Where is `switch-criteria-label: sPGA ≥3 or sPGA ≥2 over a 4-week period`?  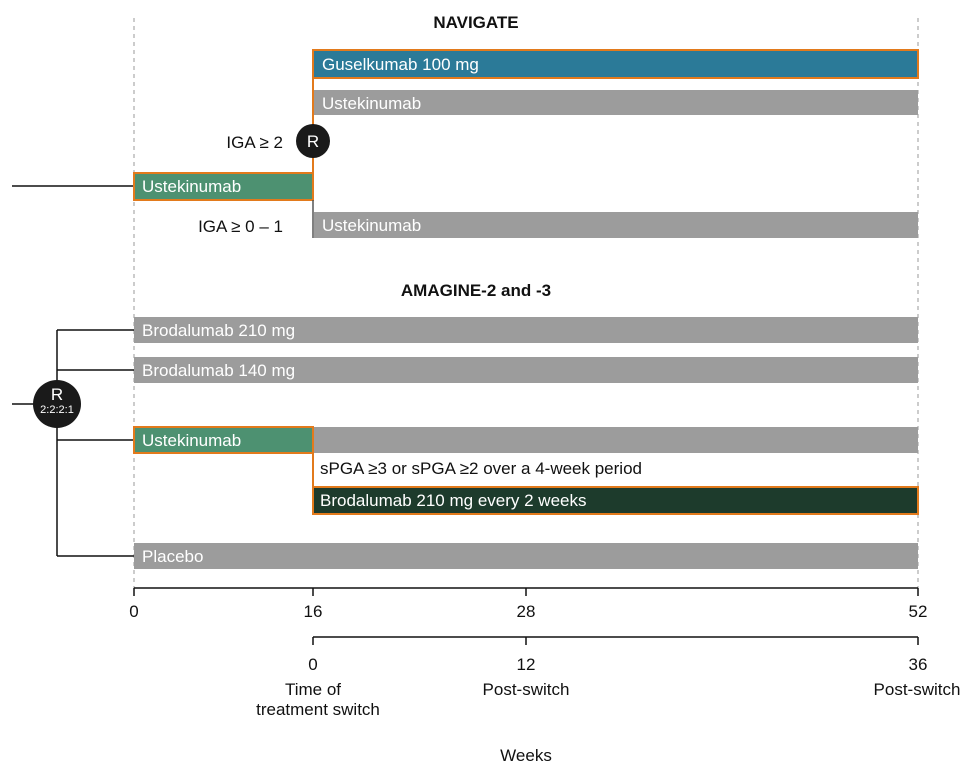
switch-criteria-label: sPGA ≥3 or sPGA ≥2 over a 4-week period is located at coordinates (481, 468).